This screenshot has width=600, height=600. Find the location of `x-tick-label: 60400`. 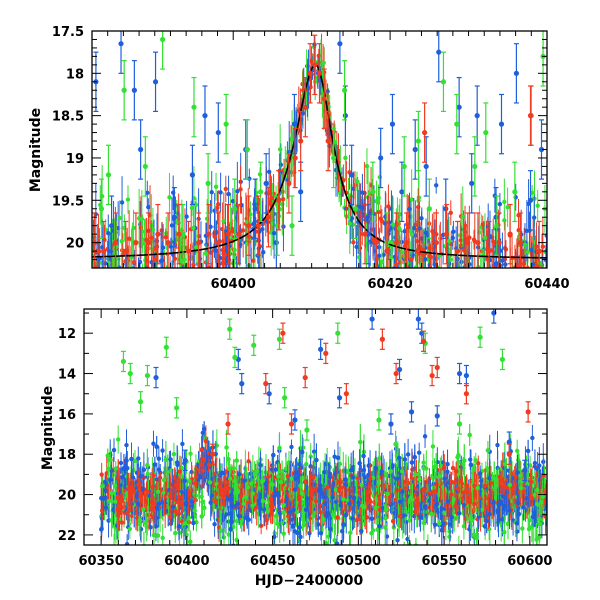

x-tick-label: 60400 is located at coordinates (233, 284).